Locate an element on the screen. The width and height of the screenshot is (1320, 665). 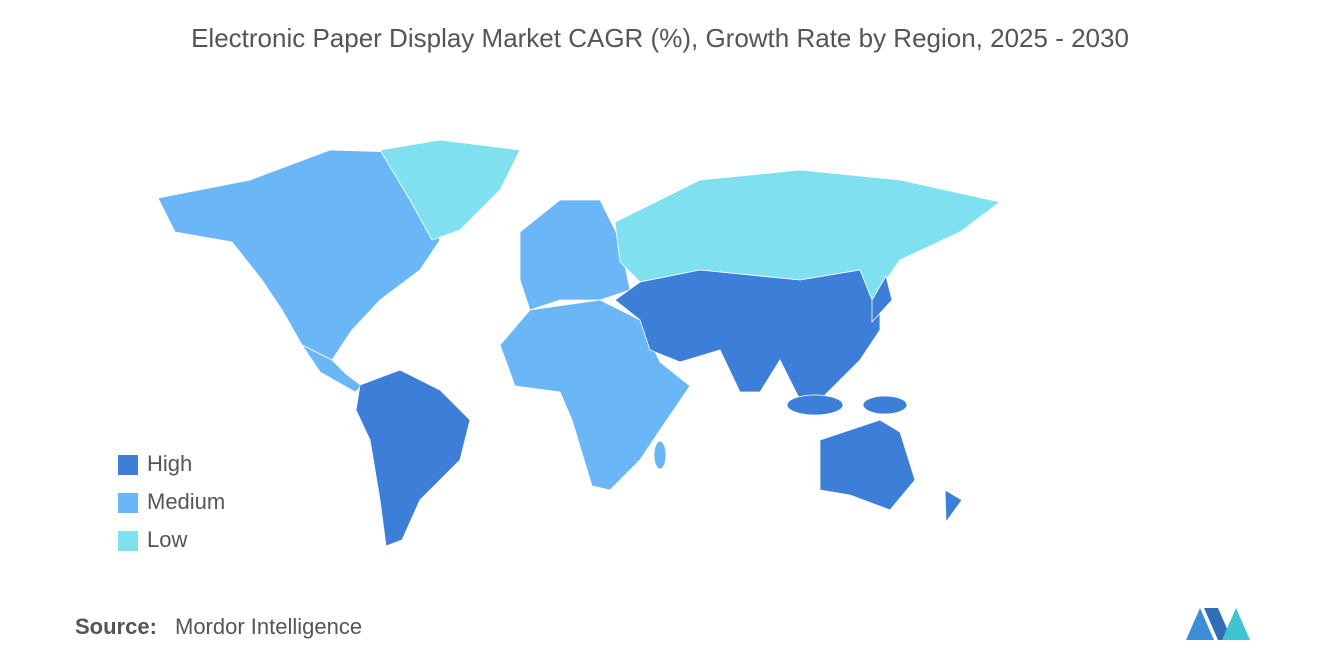
legend-label: Medium is located at coordinates (186, 501).